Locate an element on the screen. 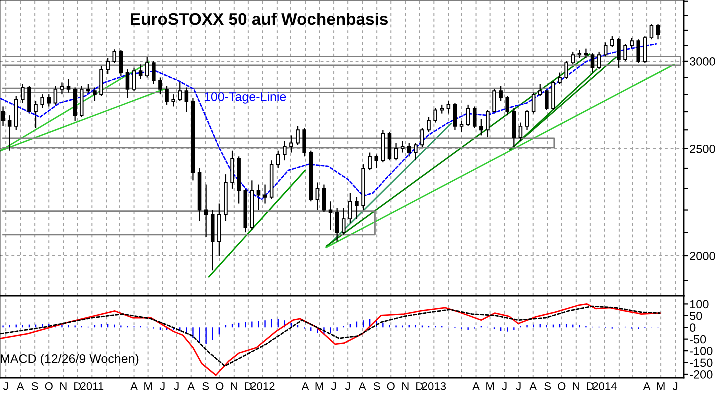 This screenshot has height=397, width=723. y-tick-label: 50 is located at coordinates (696, 316).